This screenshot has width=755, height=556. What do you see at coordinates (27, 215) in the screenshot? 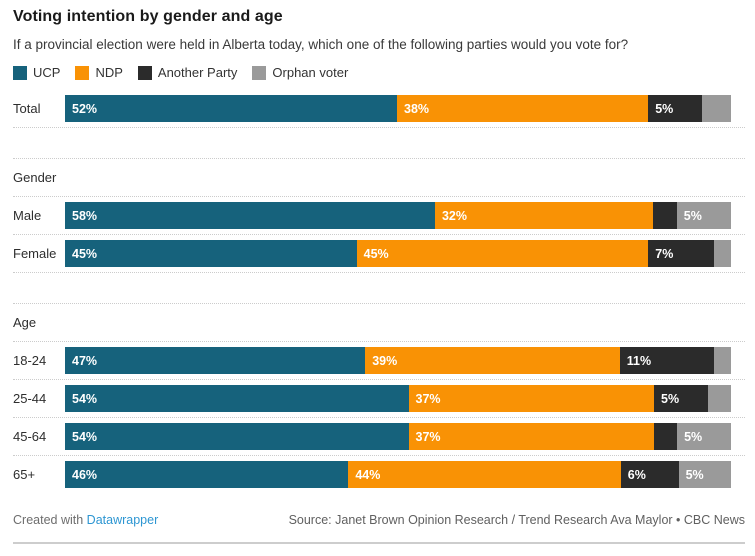
I see `row-label: Male` at bounding box center [27, 215].